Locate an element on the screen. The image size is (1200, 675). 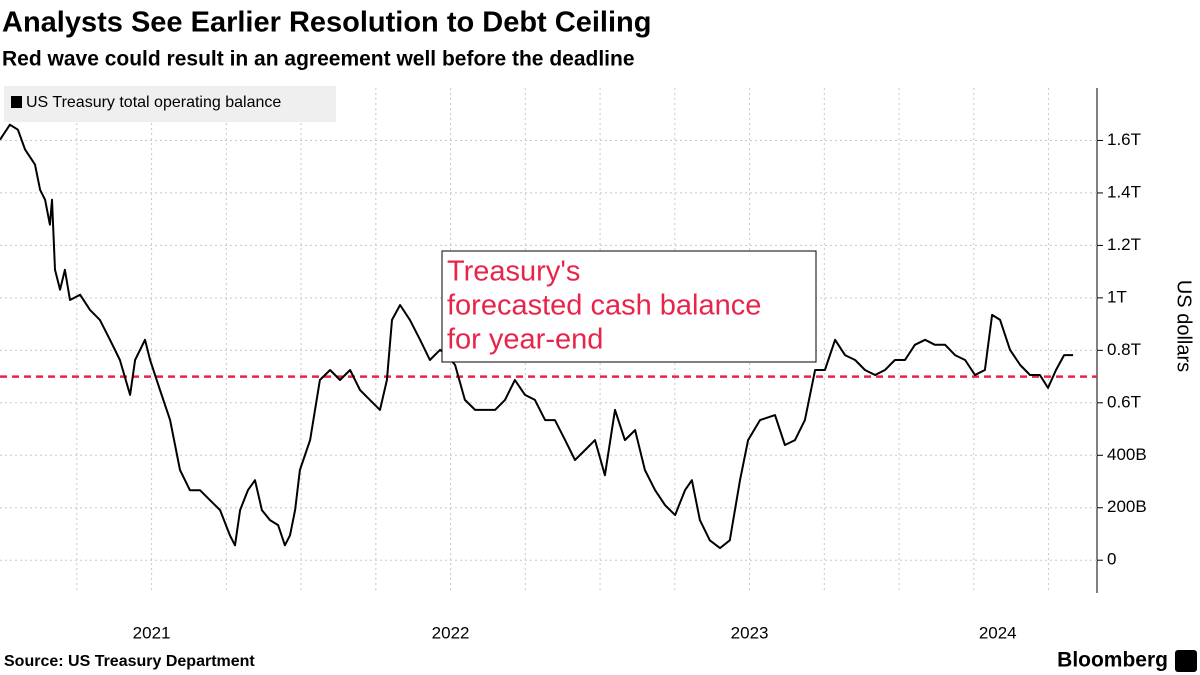
source: Source: US Treasury Department is located at coordinates (129, 661).